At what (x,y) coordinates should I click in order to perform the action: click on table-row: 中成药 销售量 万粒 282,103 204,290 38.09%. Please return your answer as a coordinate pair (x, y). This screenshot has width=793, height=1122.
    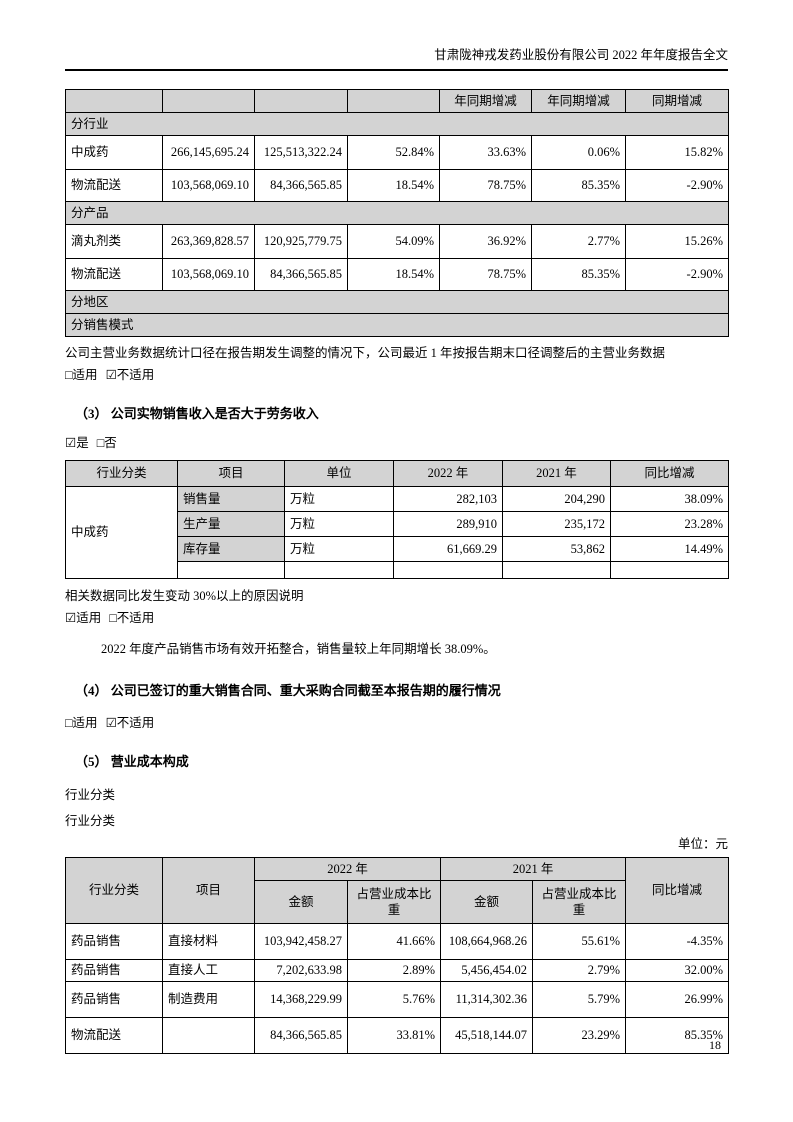
    Looking at the image, I should click on (397, 532).